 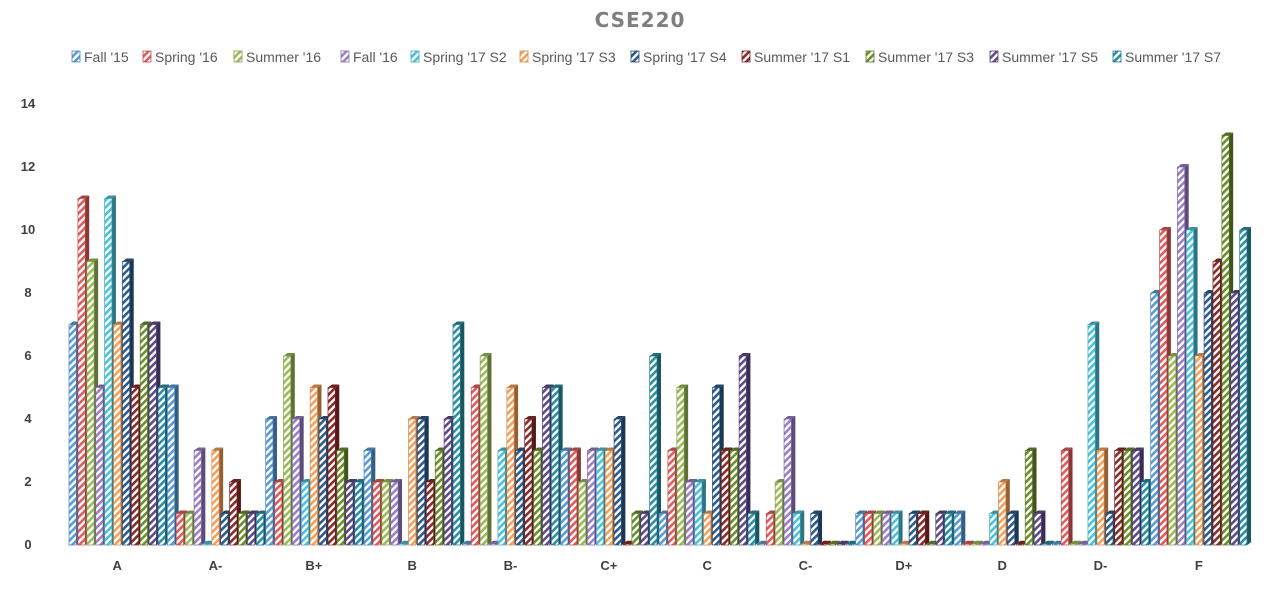 What do you see at coordinates (369, 57) in the screenshot?
I see `legend-item: Fall '16` at bounding box center [369, 57].